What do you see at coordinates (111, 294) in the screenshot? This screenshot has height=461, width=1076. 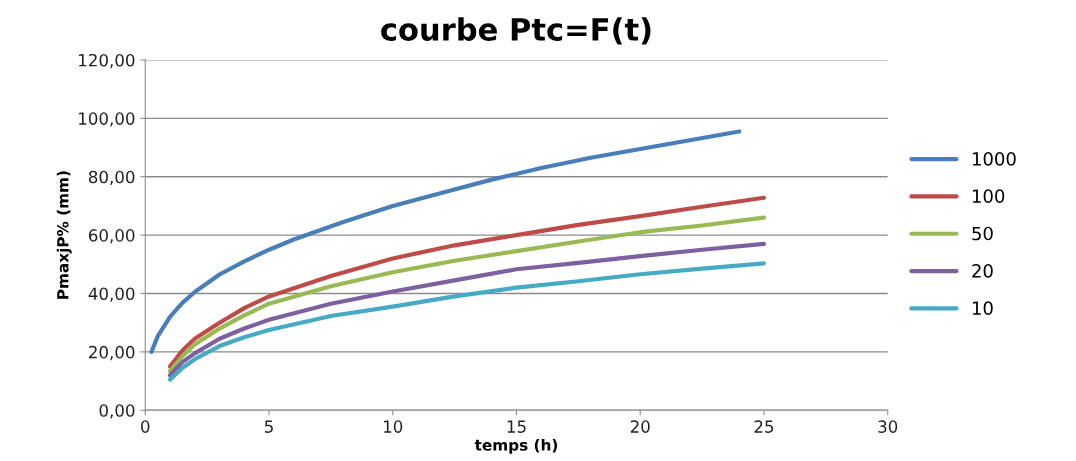 I see `y-tick-label: 40,00` at bounding box center [111, 294].